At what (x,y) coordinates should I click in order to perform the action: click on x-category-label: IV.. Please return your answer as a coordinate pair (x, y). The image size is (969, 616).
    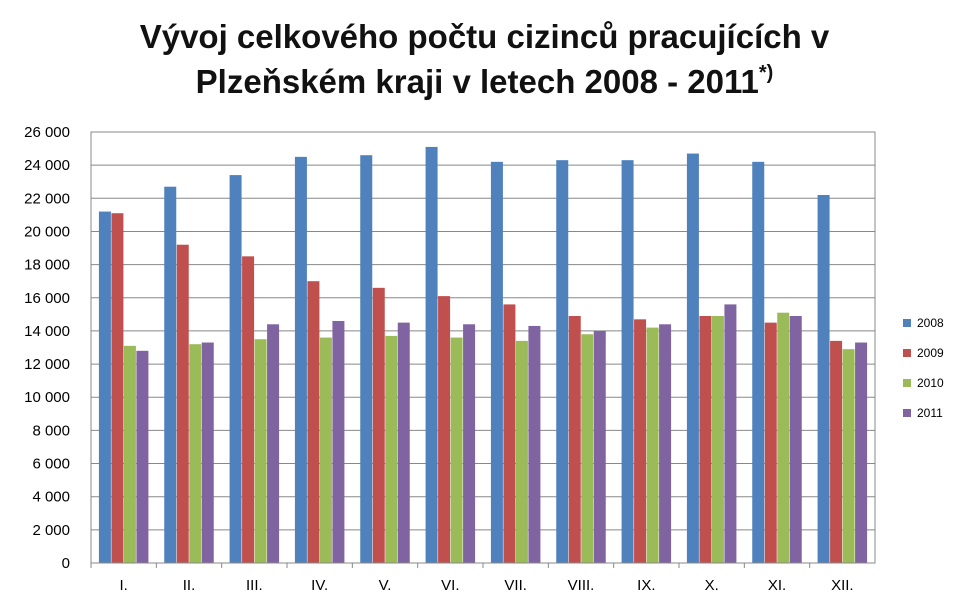
    Looking at the image, I should click on (319, 585).